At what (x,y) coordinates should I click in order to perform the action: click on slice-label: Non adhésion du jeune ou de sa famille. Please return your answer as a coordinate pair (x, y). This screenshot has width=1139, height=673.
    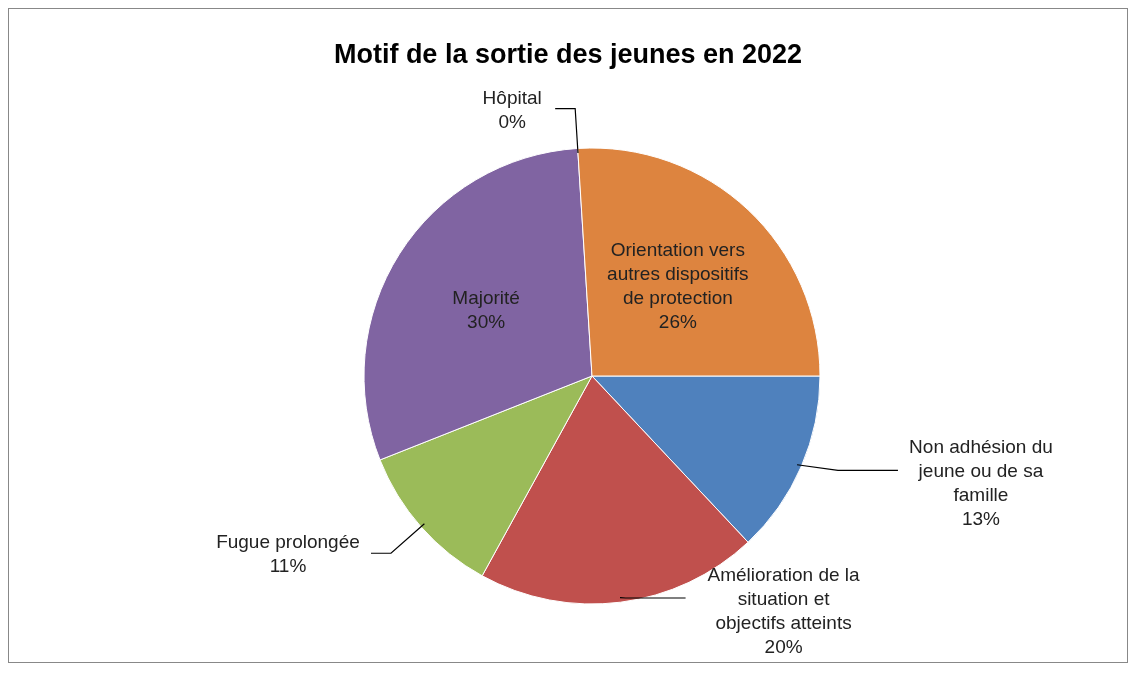
    Looking at the image, I should click on (981, 470).